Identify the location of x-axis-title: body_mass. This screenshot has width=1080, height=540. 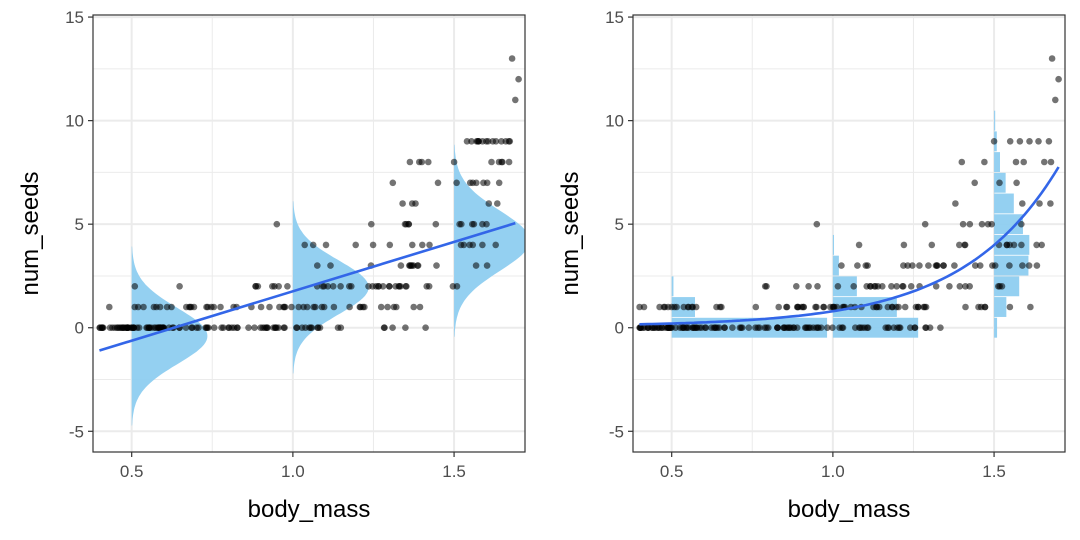
(849, 509).